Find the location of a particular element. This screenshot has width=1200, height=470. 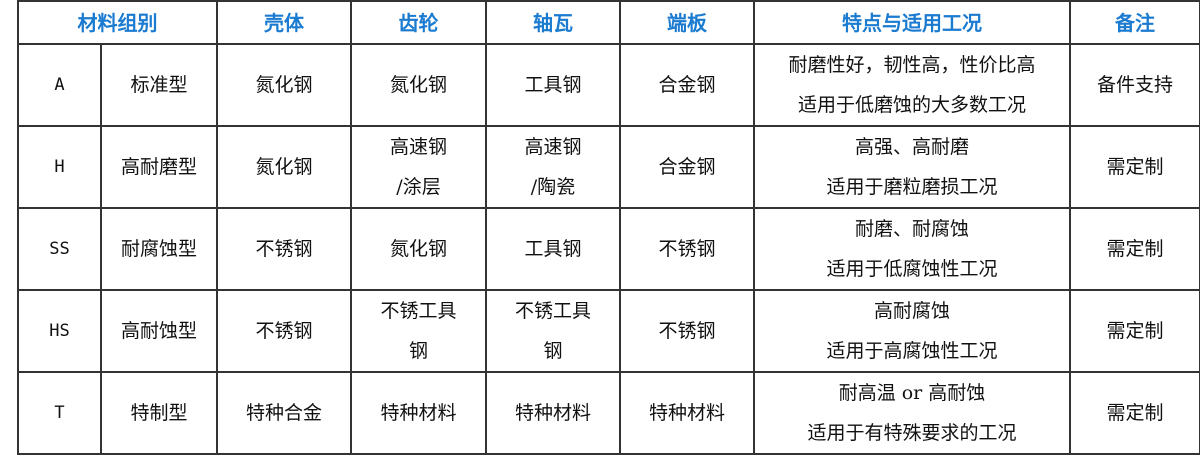

cell-plate: 特种材料 is located at coordinates (687, 413).